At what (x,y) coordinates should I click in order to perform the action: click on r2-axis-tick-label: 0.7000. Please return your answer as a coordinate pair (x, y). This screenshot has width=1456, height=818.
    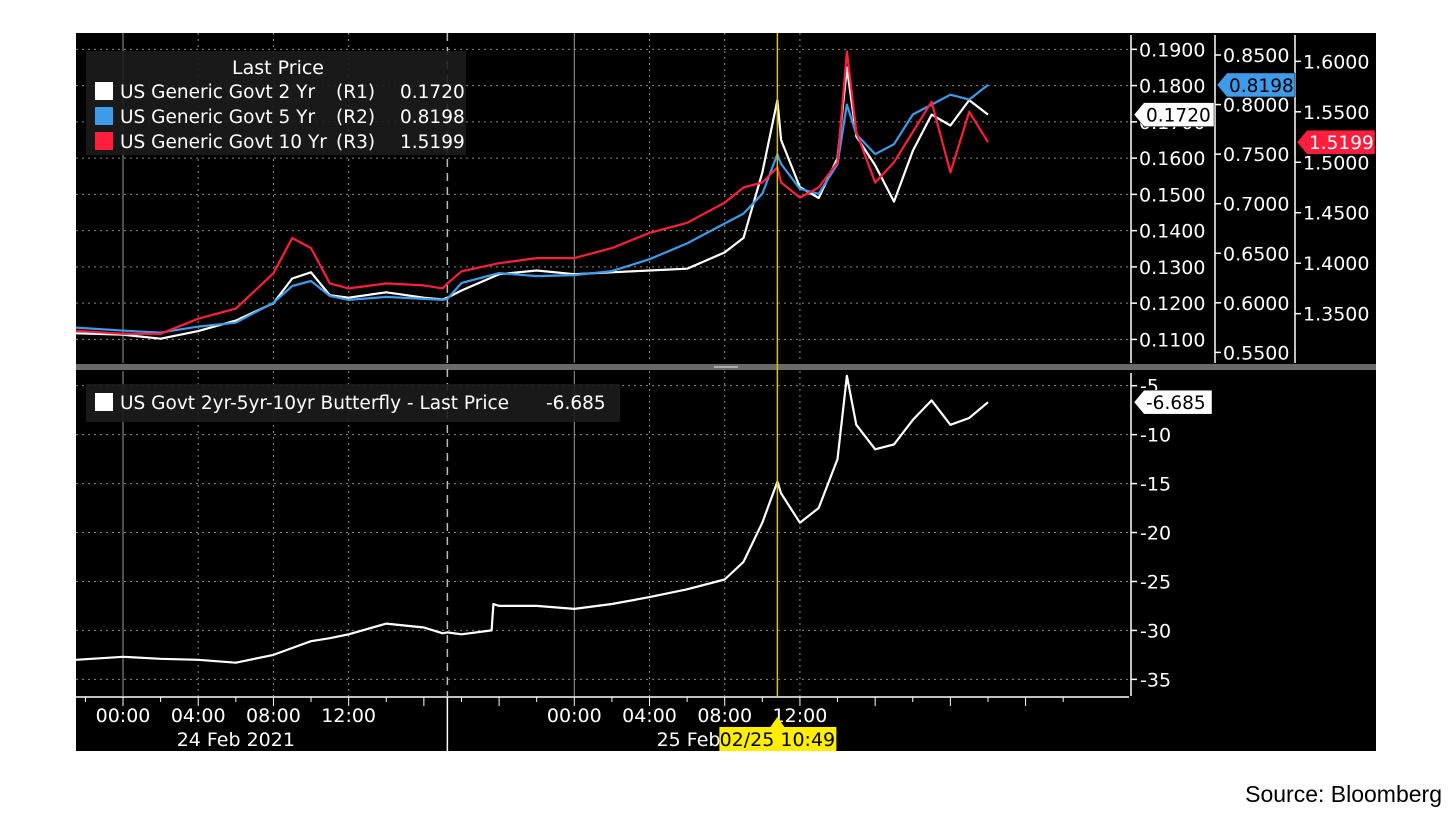
    Looking at the image, I should click on (1256, 205).